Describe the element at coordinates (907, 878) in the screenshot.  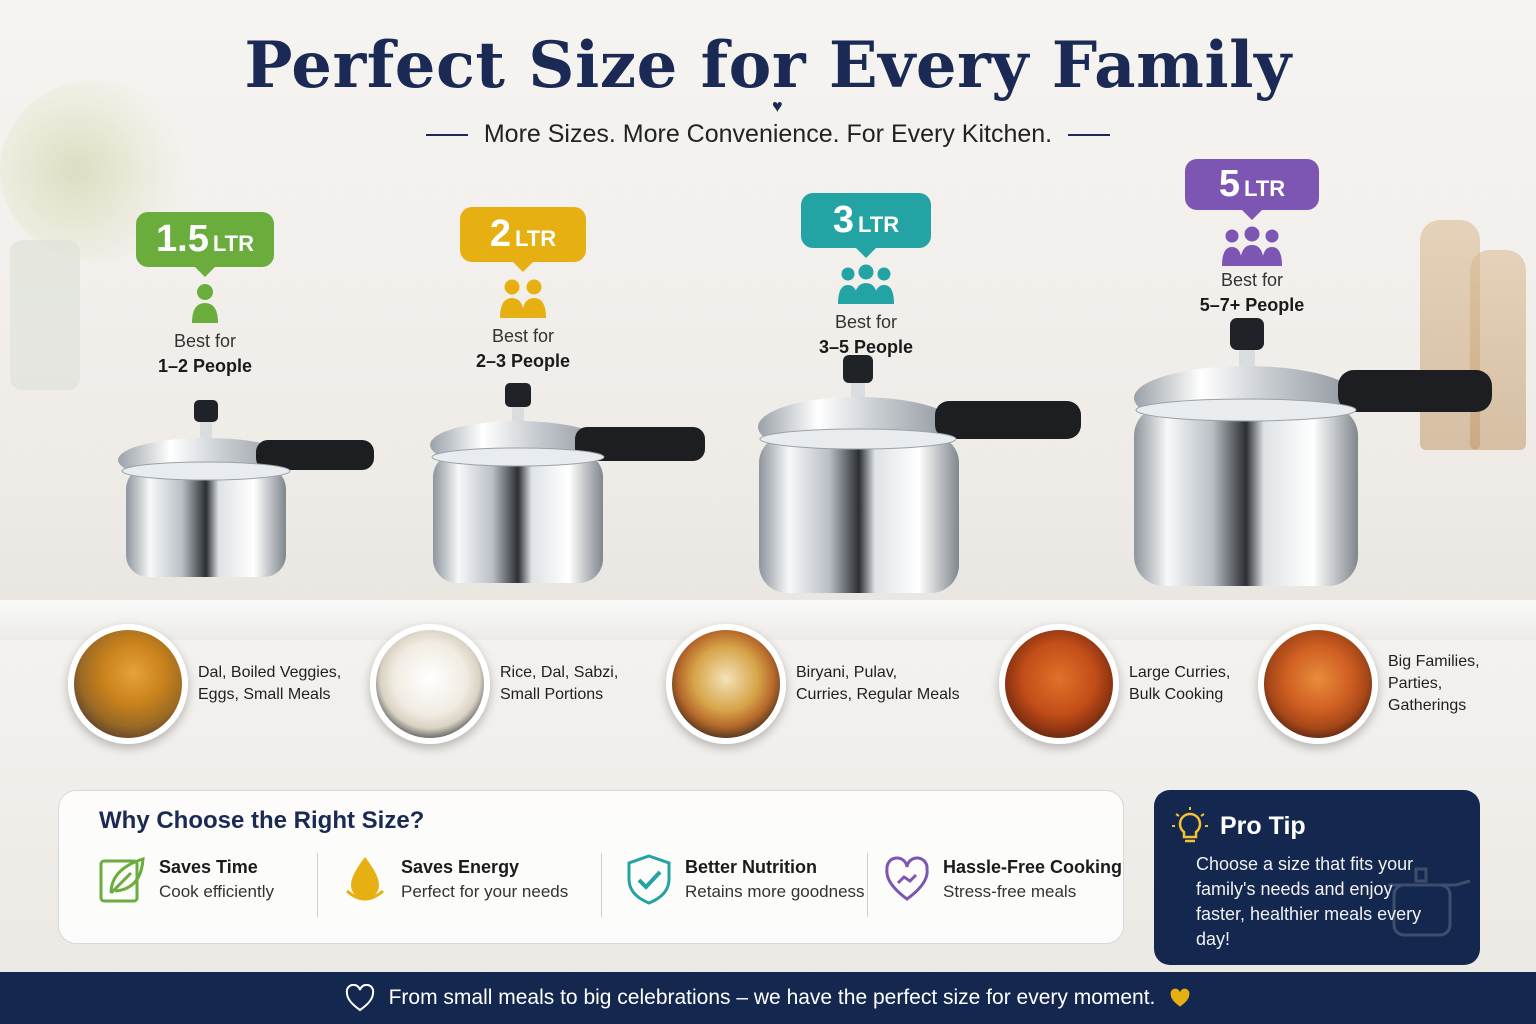
I see `heart-hand-icon` at that location.